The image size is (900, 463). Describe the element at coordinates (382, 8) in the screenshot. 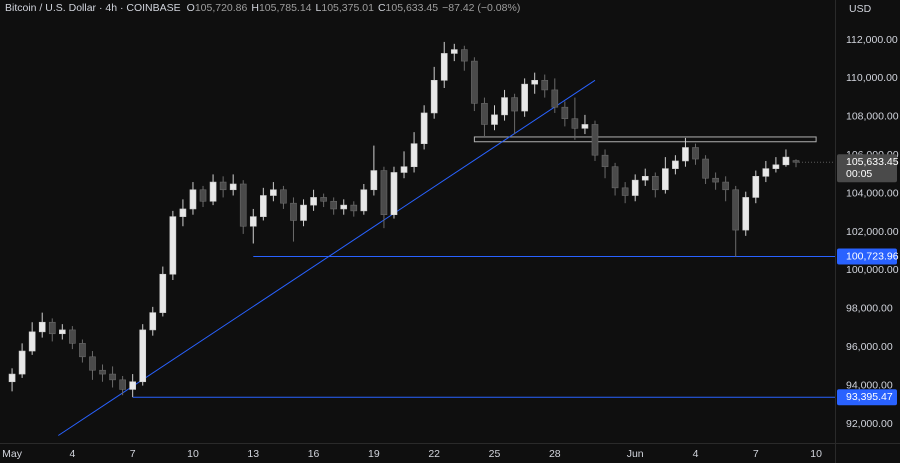

I see `ohlc-label: C` at that location.